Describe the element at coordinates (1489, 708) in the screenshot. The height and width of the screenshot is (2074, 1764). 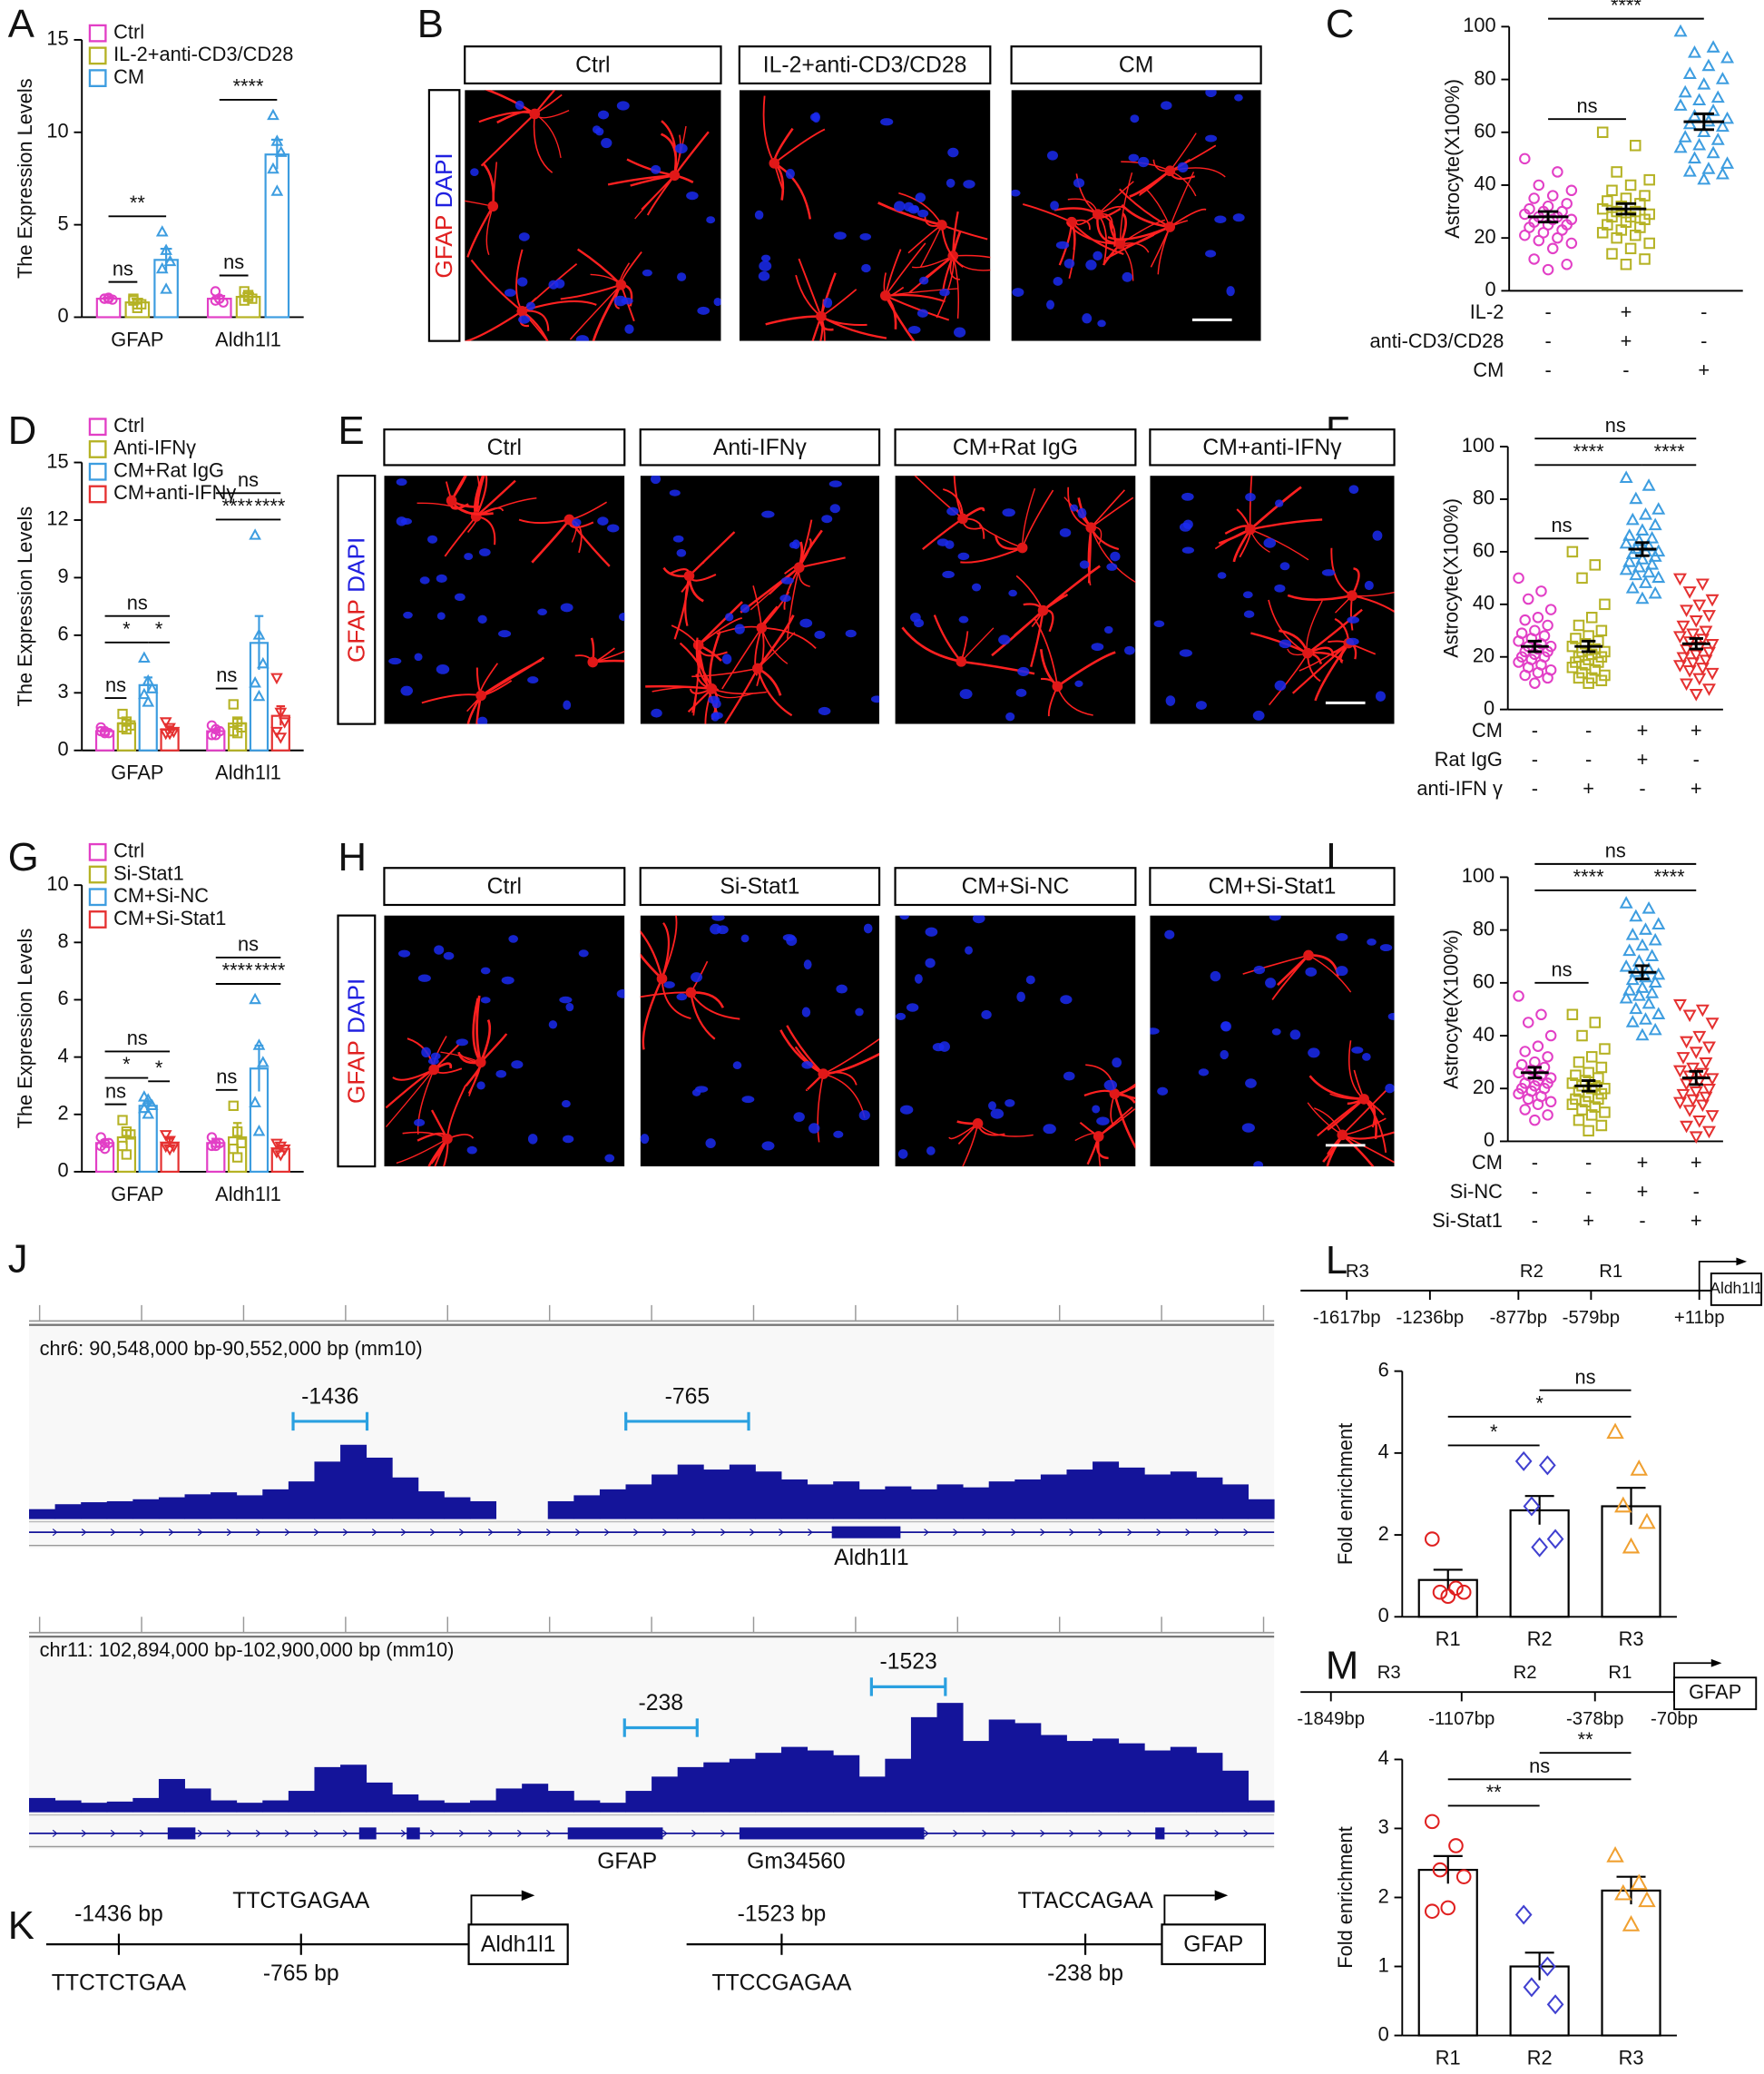
I see `y-tick-label: 0` at that location.